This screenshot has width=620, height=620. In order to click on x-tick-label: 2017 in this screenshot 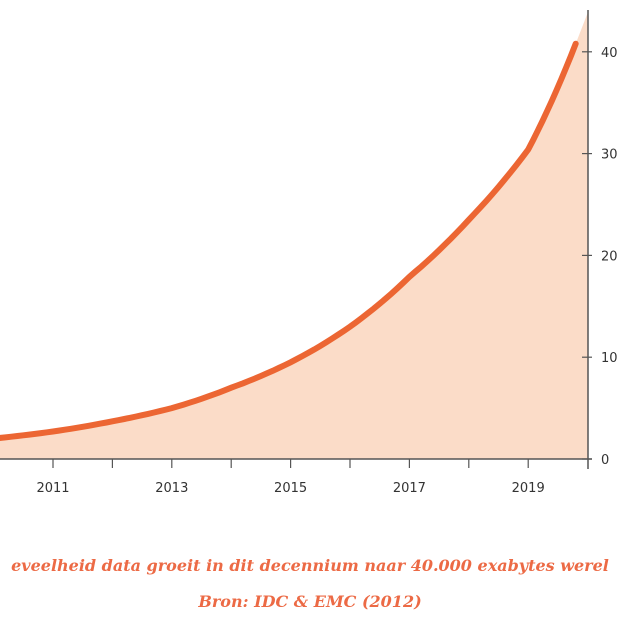, I will do `click(409, 488)`.